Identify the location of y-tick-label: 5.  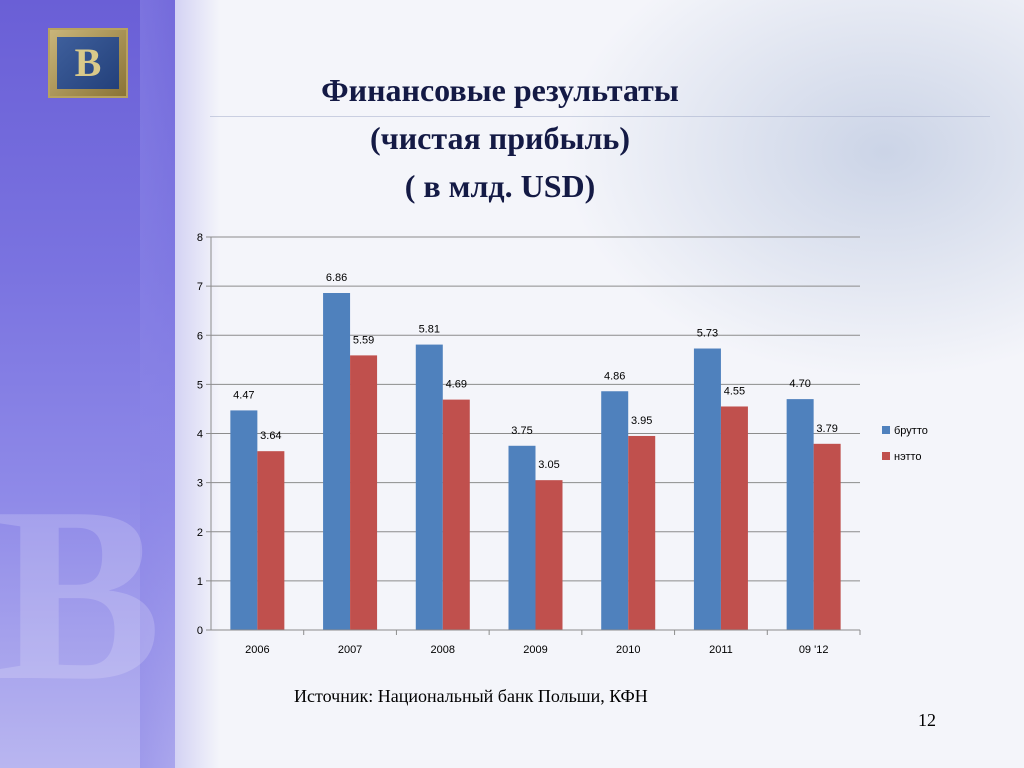
(200, 385).